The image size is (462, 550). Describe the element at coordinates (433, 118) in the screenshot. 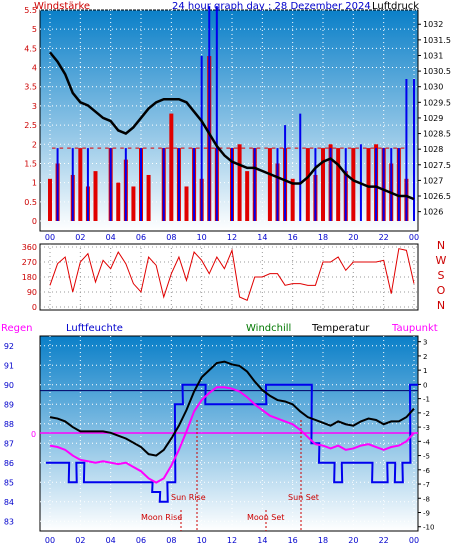

I see `pressure-axis-tick: 1029` at that location.